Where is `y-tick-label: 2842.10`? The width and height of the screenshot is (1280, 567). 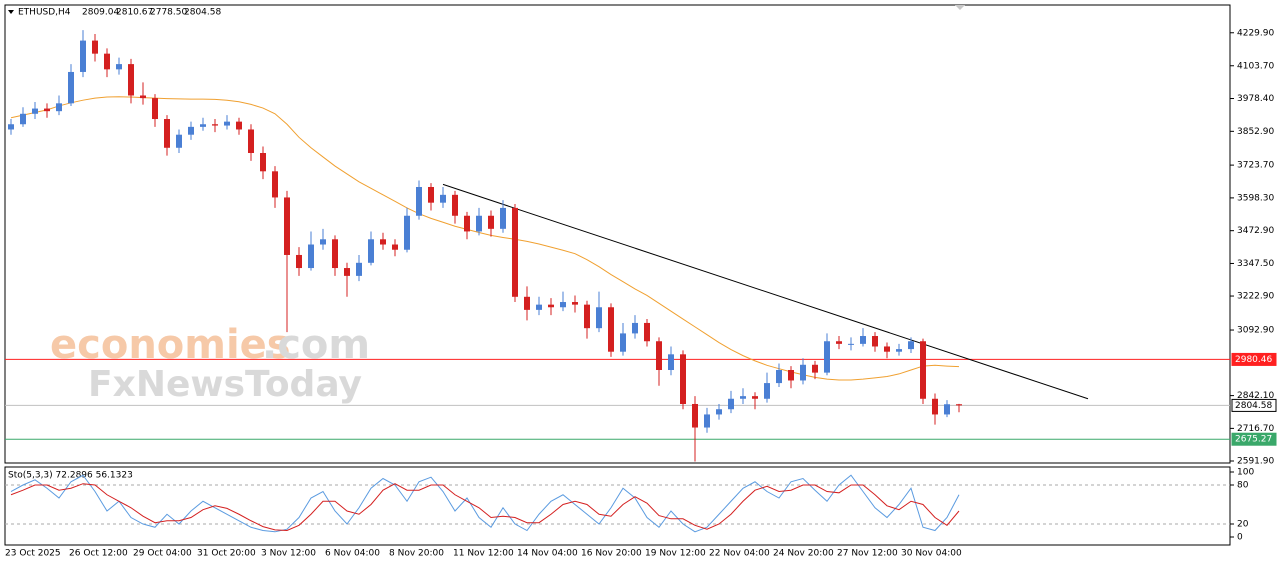 y-tick-label: 2842.10 is located at coordinates (1255, 396).